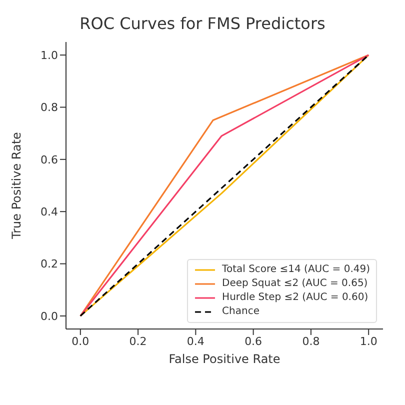 This screenshot has width=405, height=405. I want to click on y-tick-label: 0.2, so click(49, 264).